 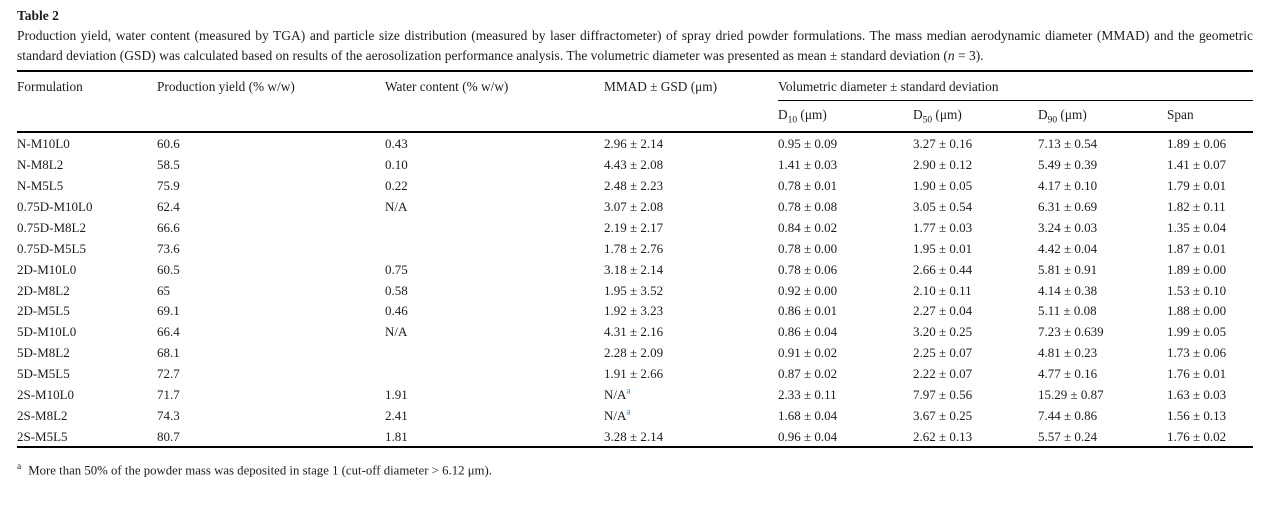 What do you see at coordinates (1068, 353) in the screenshot?
I see `cell-d90: 4.81 ± 0.23` at bounding box center [1068, 353].